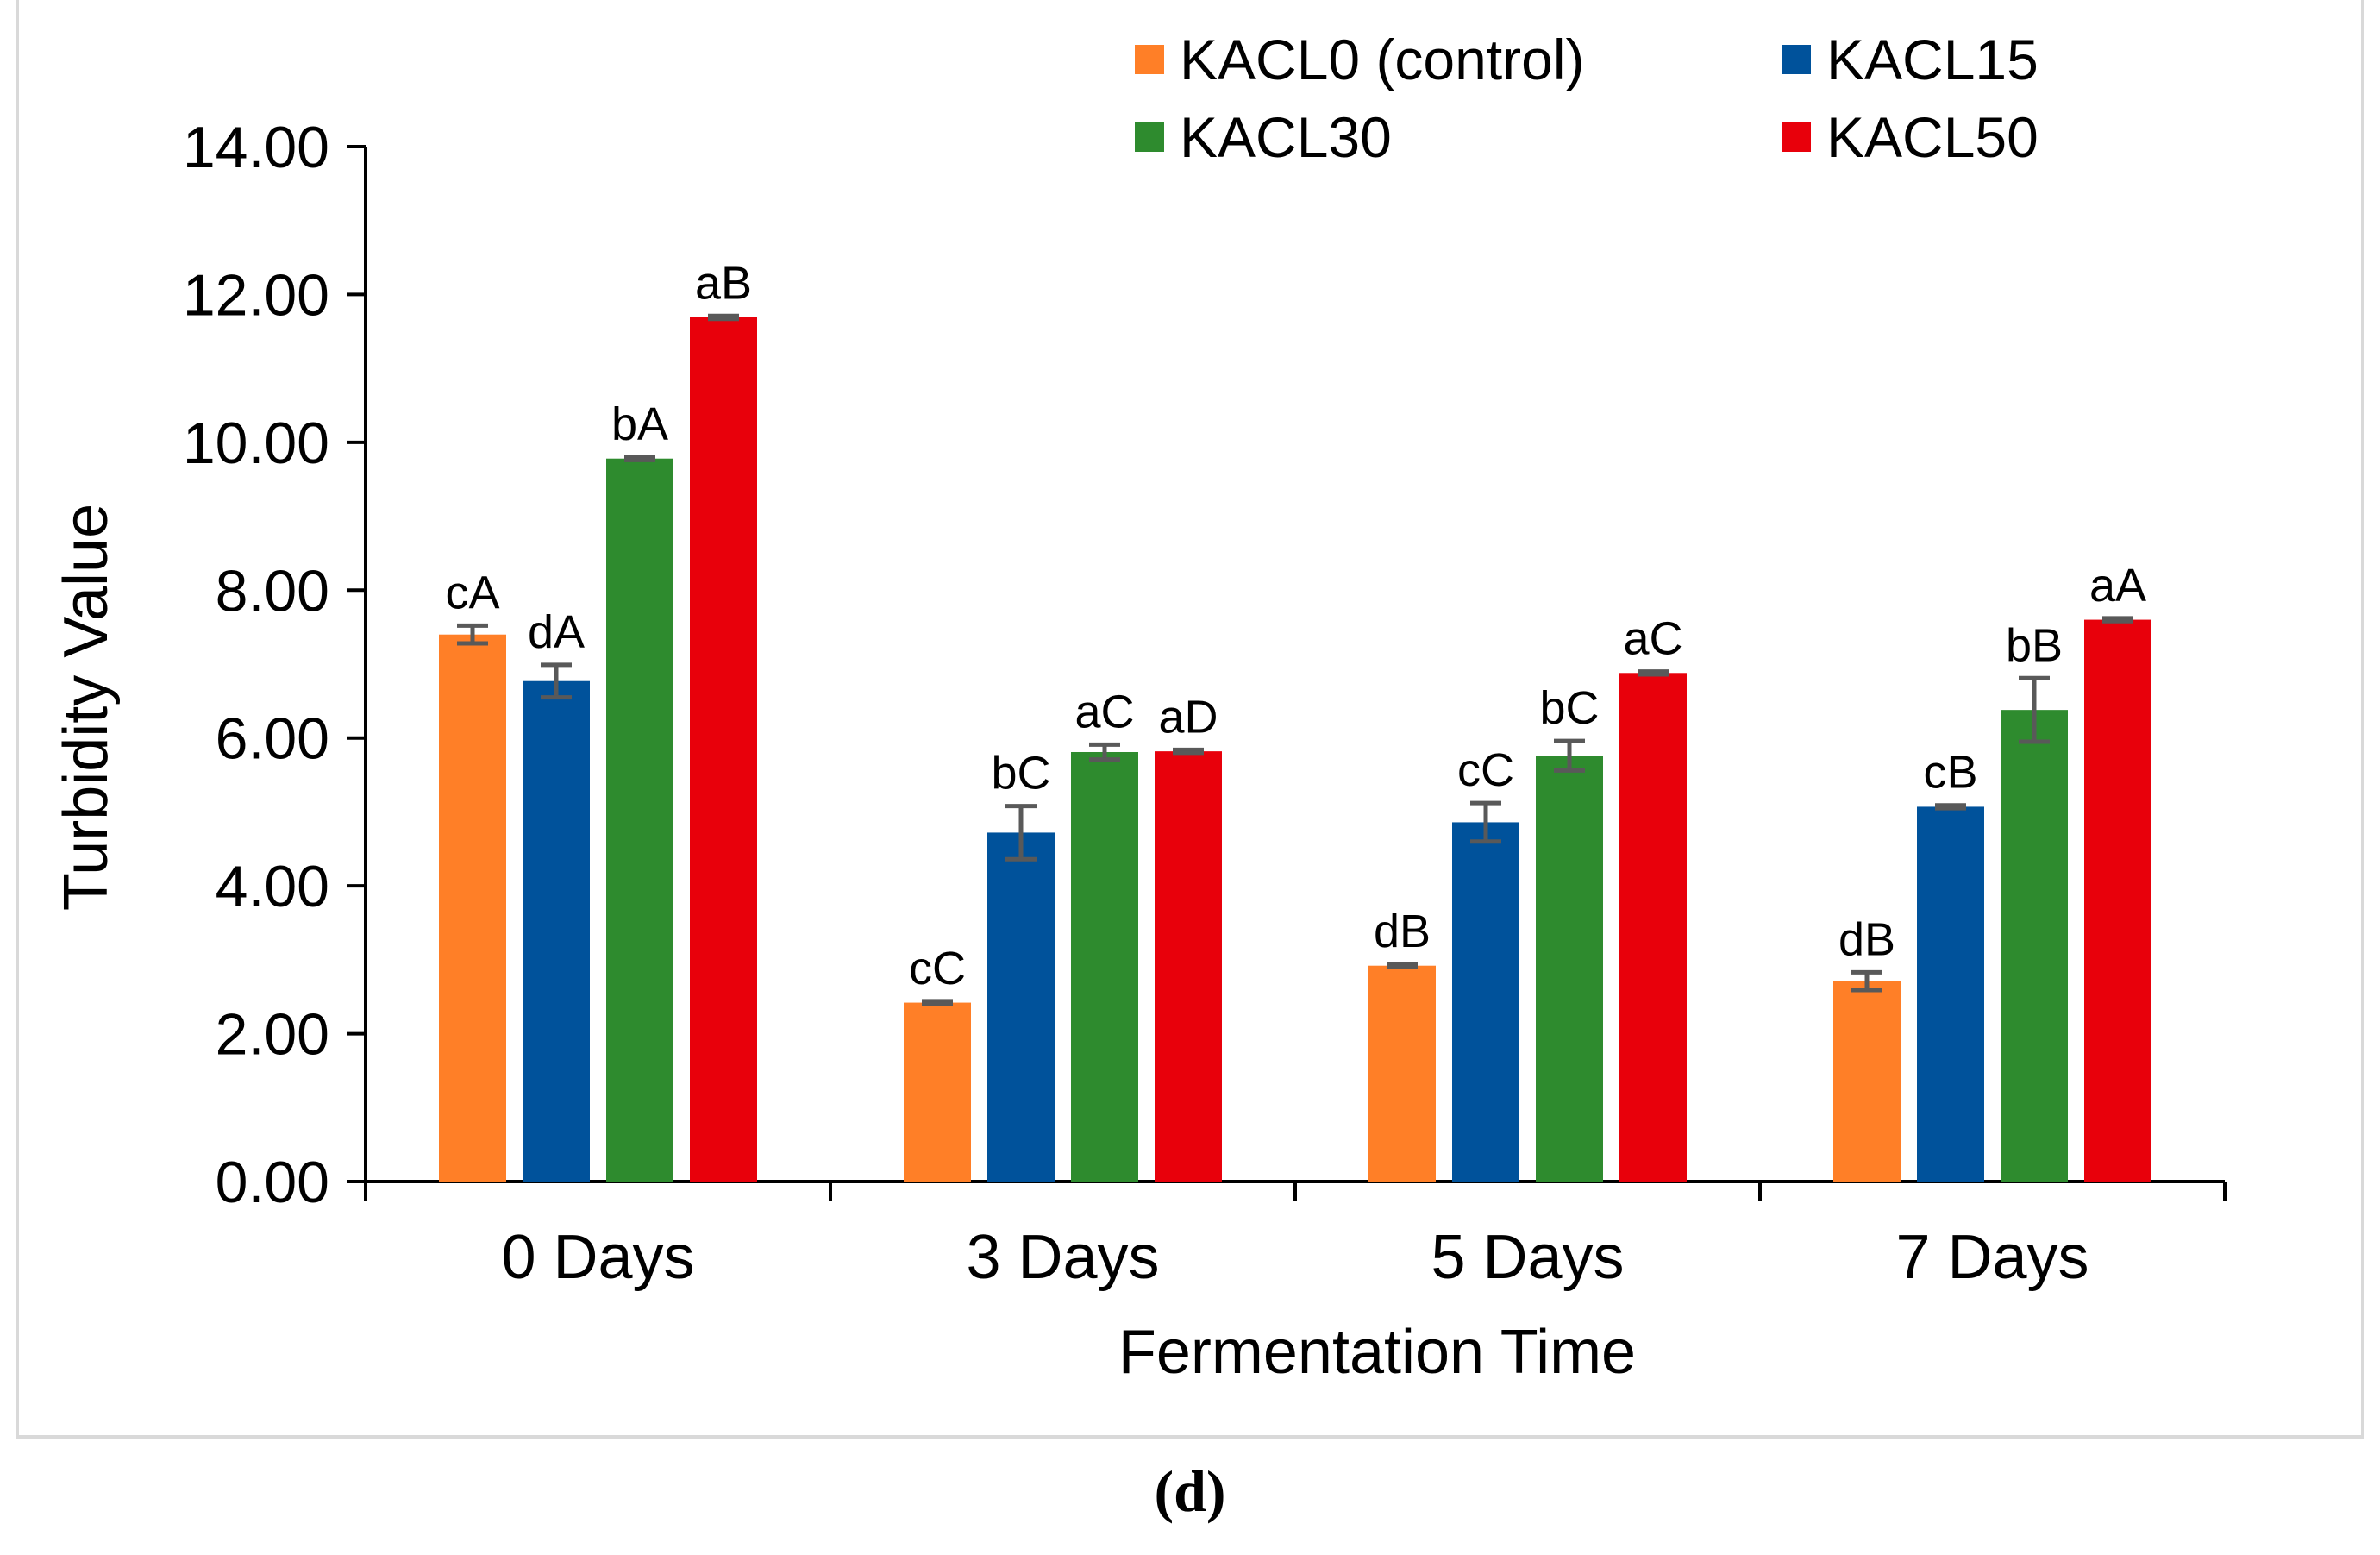 This screenshot has height=1555, width=2380. What do you see at coordinates (472, 592) in the screenshot?
I see `data-label: cA` at bounding box center [472, 592].